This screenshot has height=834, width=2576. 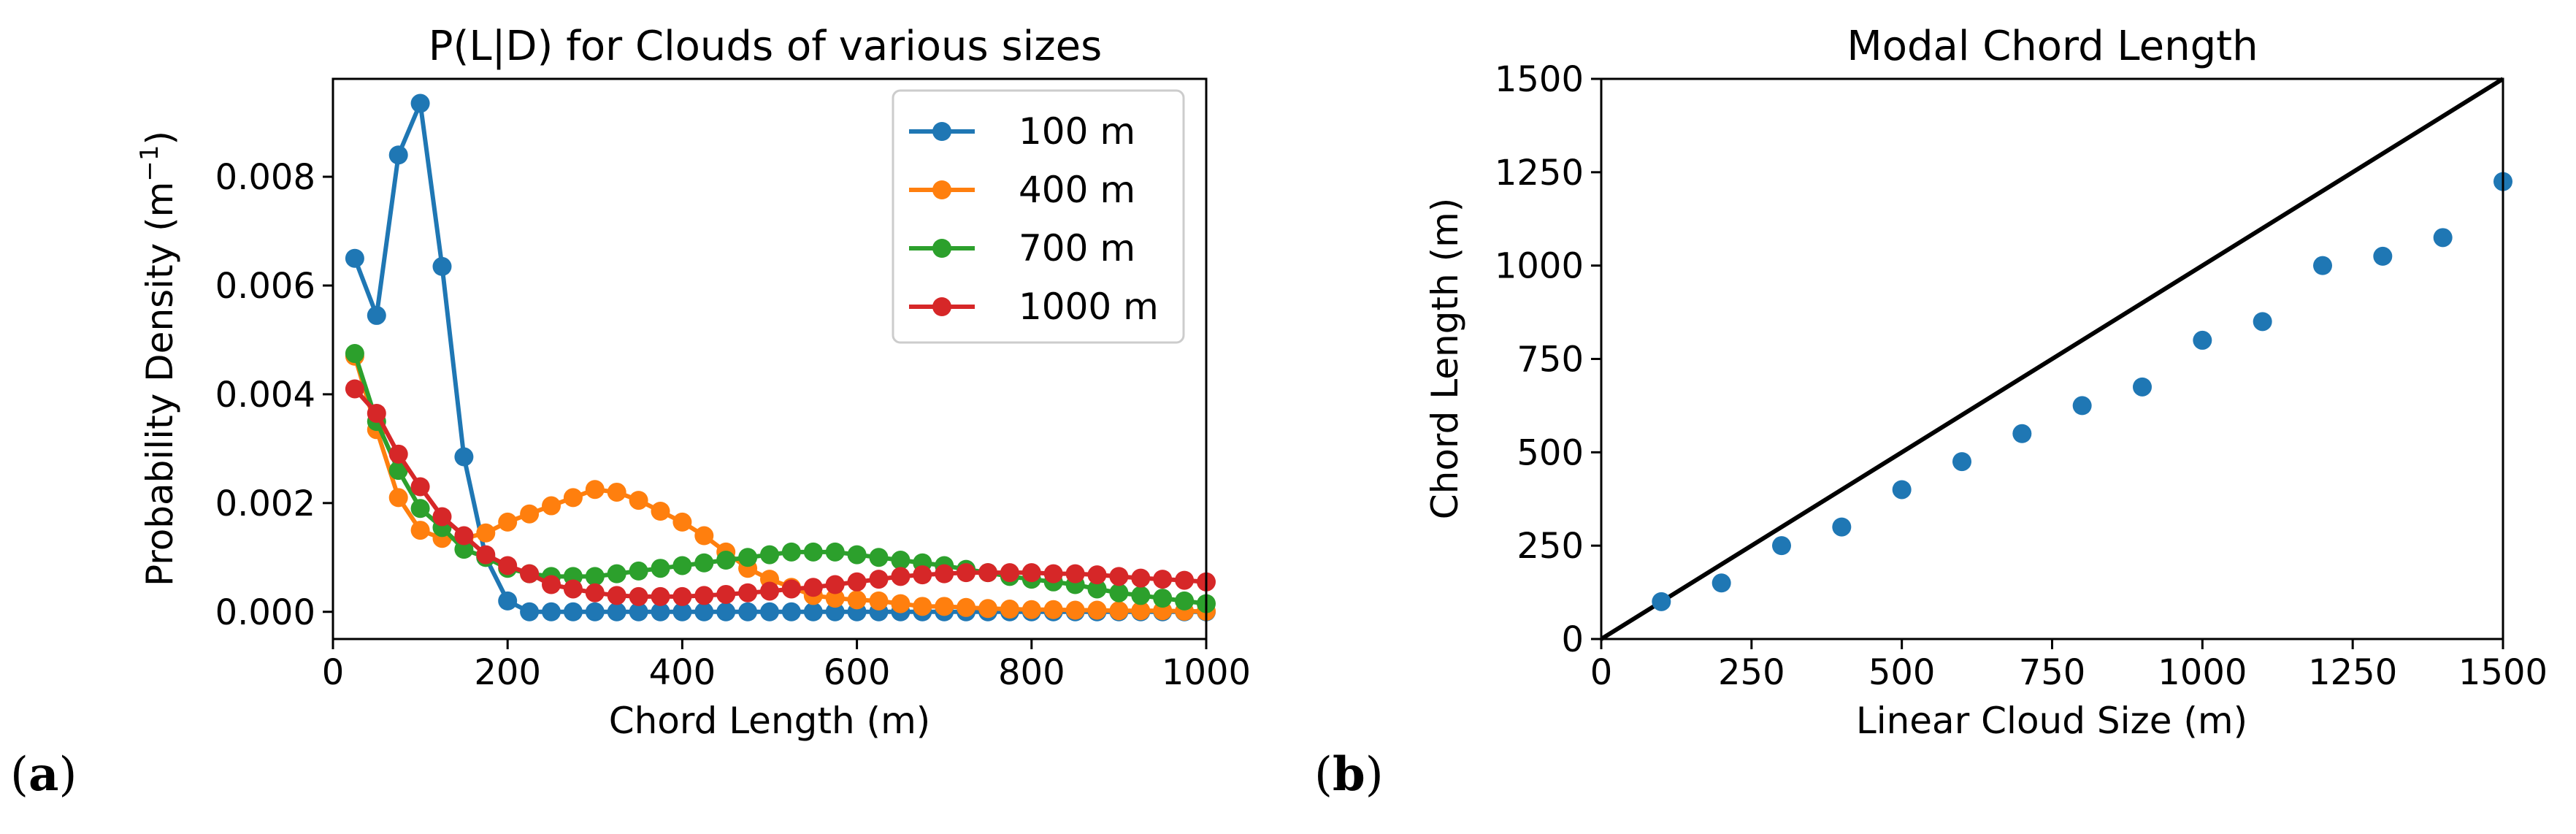 What do you see at coordinates (1031, 672) in the screenshot?
I see `panel-a-xtick-label: 800` at bounding box center [1031, 672].